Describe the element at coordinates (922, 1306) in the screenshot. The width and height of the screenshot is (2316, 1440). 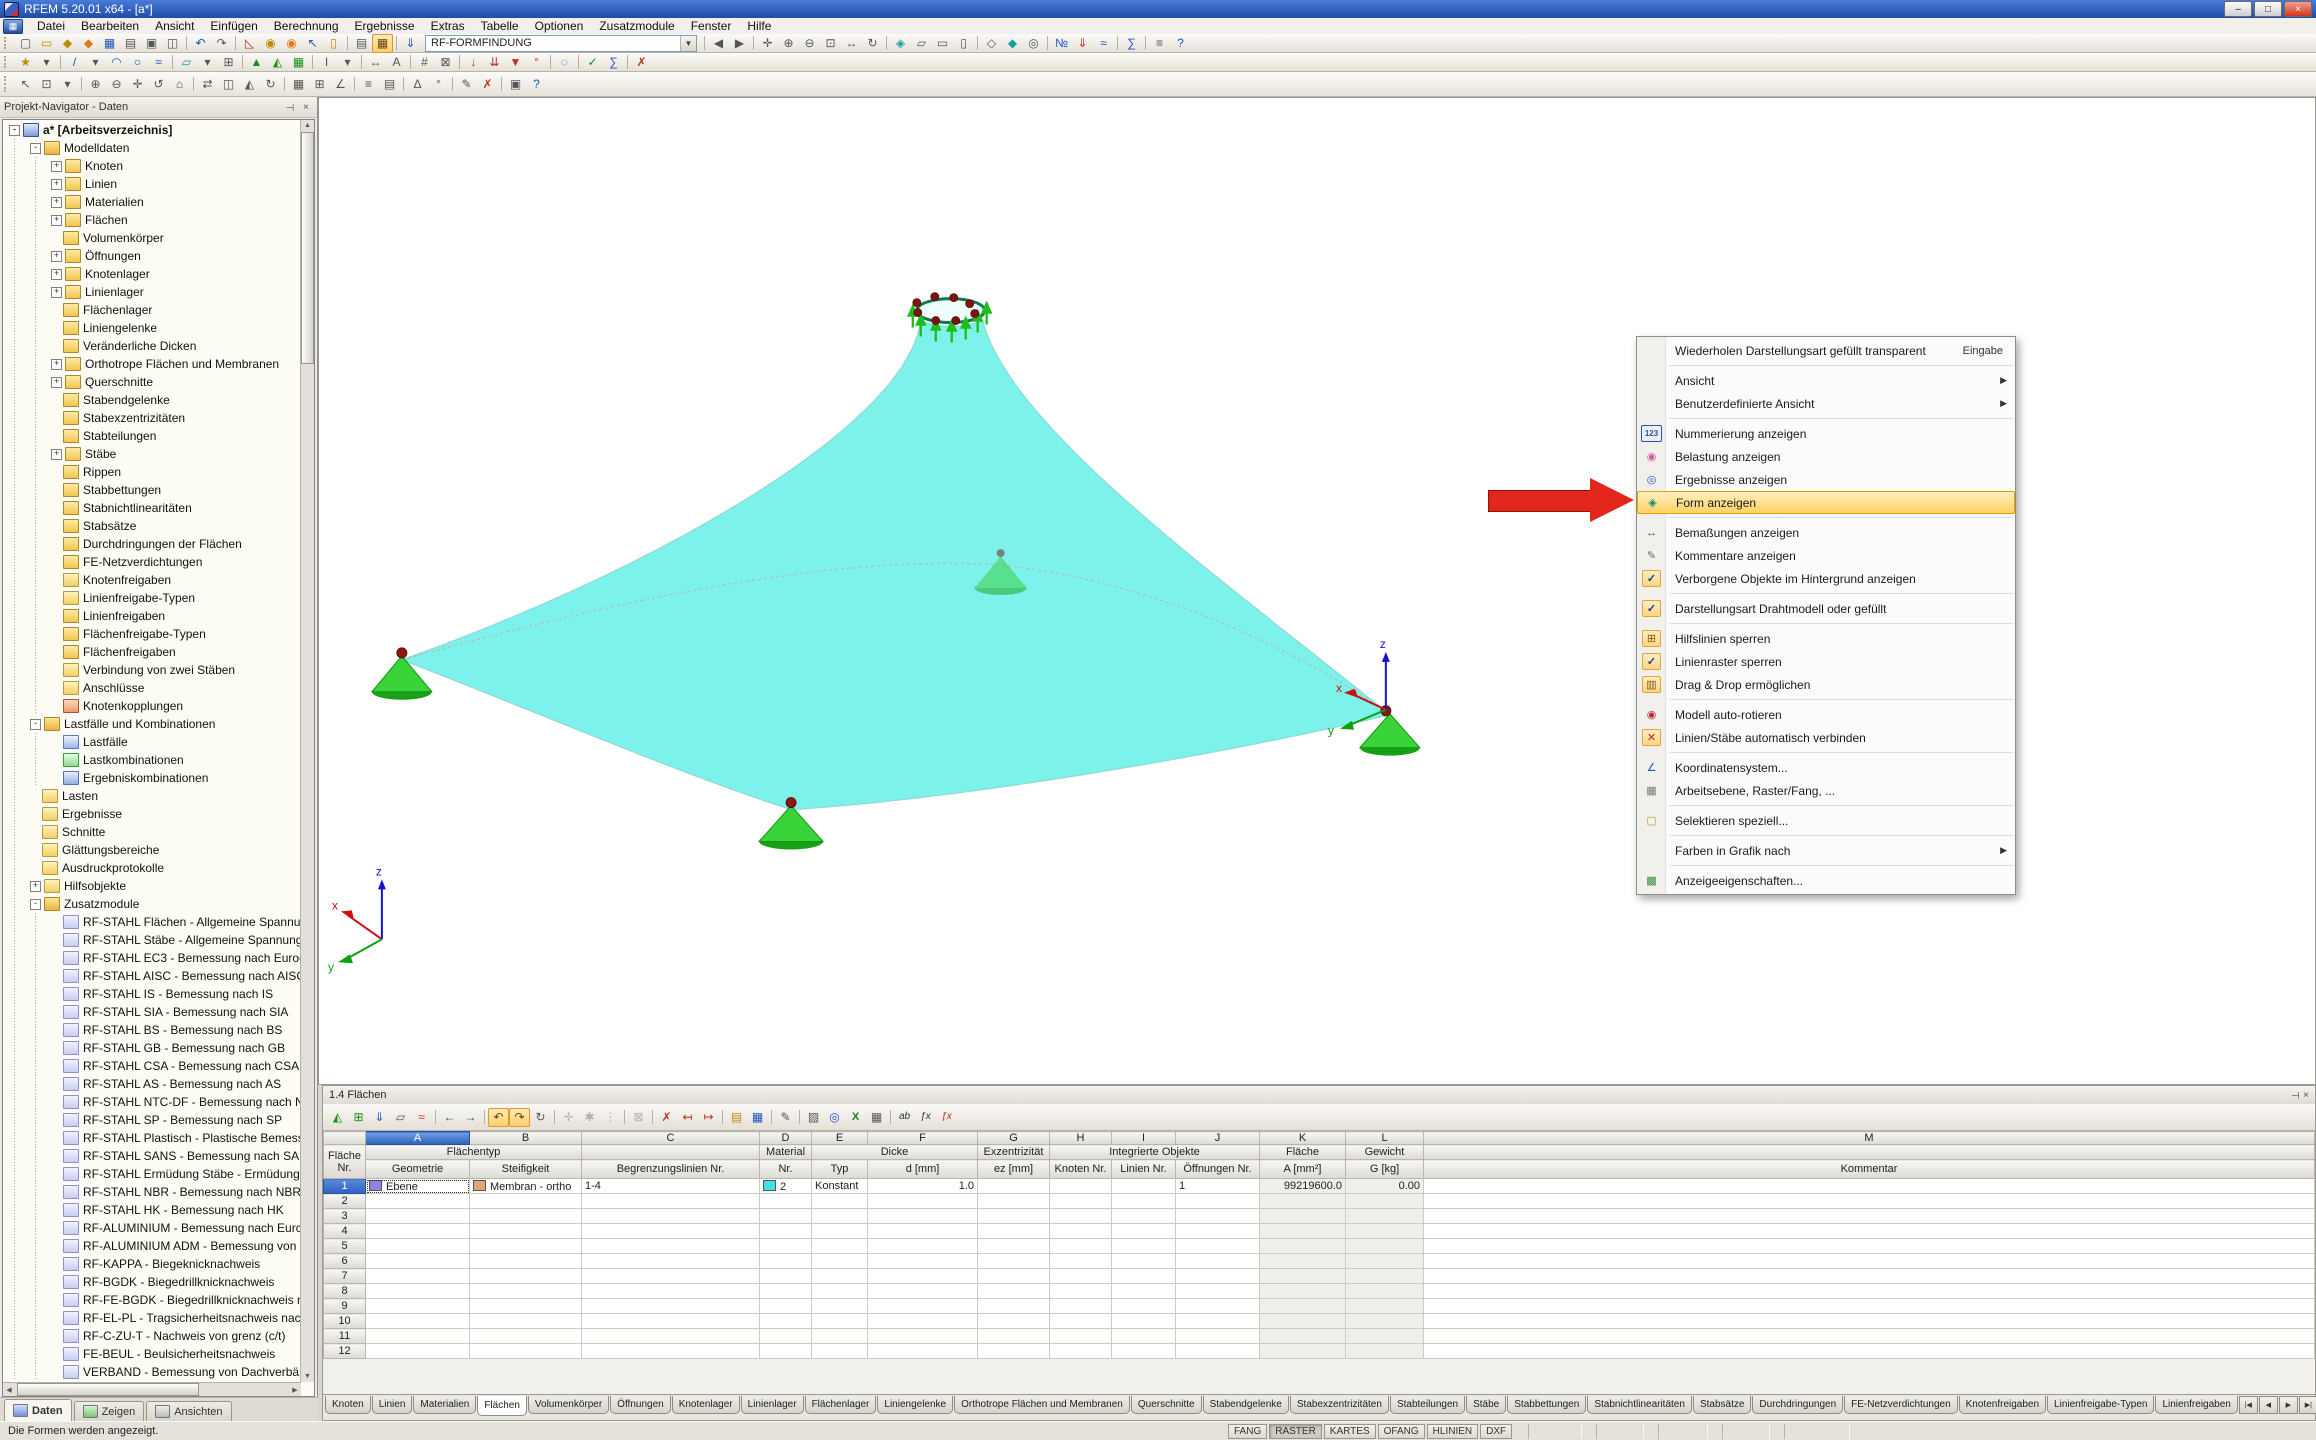
I see `cell-d-mm-row9` at that location.